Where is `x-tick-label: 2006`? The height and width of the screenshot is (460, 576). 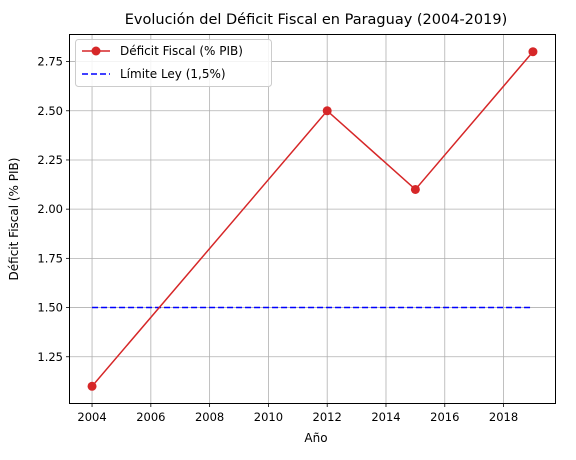
x-tick-label: 2006 is located at coordinates (150, 417).